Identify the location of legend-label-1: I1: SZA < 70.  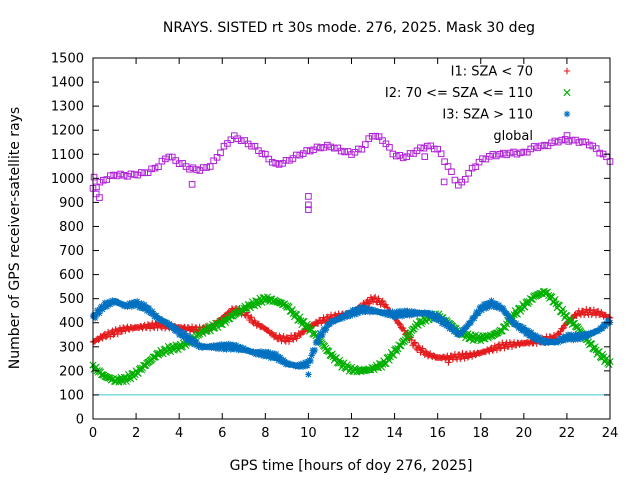
(492, 72).